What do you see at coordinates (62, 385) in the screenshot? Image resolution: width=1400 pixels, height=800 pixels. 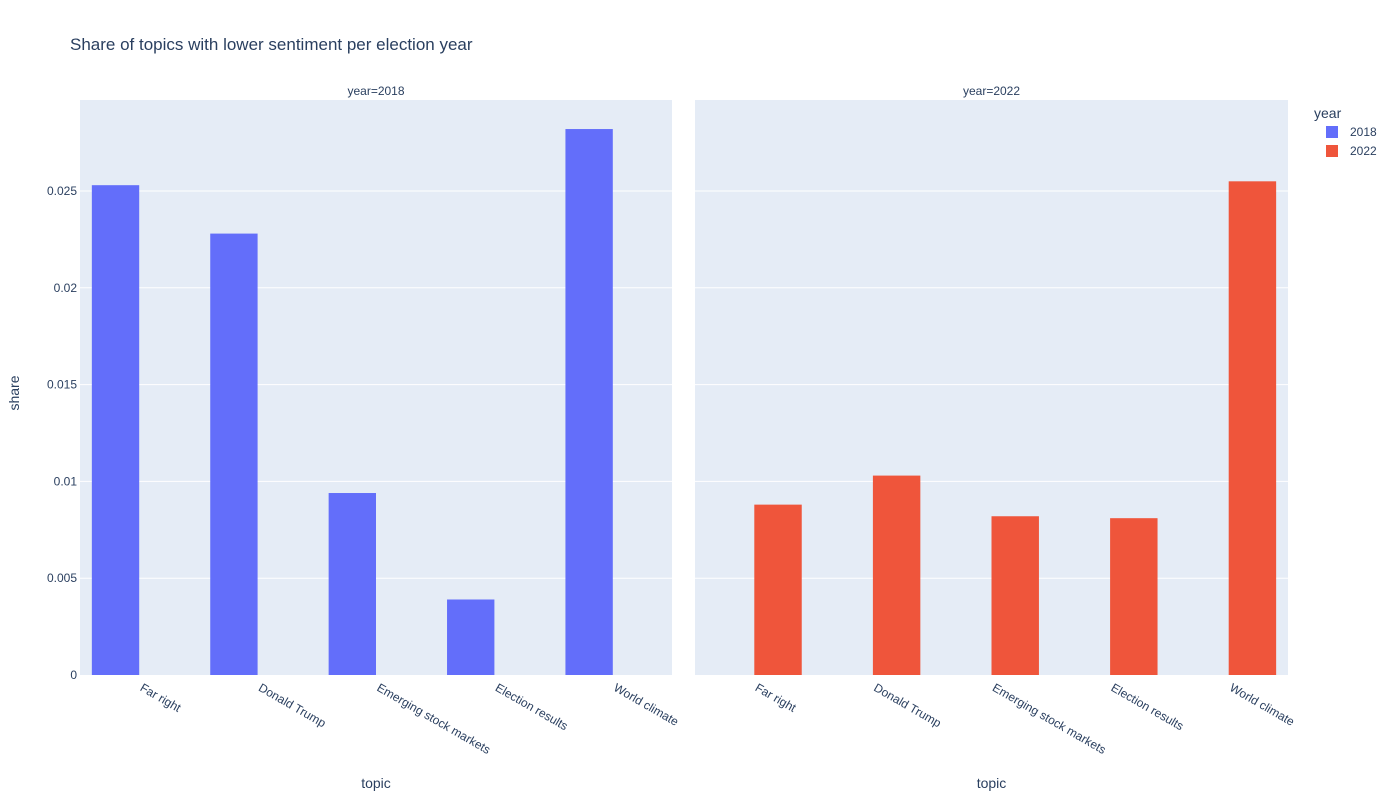 I see `y-tick-label: 0.015` at bounding box center [62, 385].